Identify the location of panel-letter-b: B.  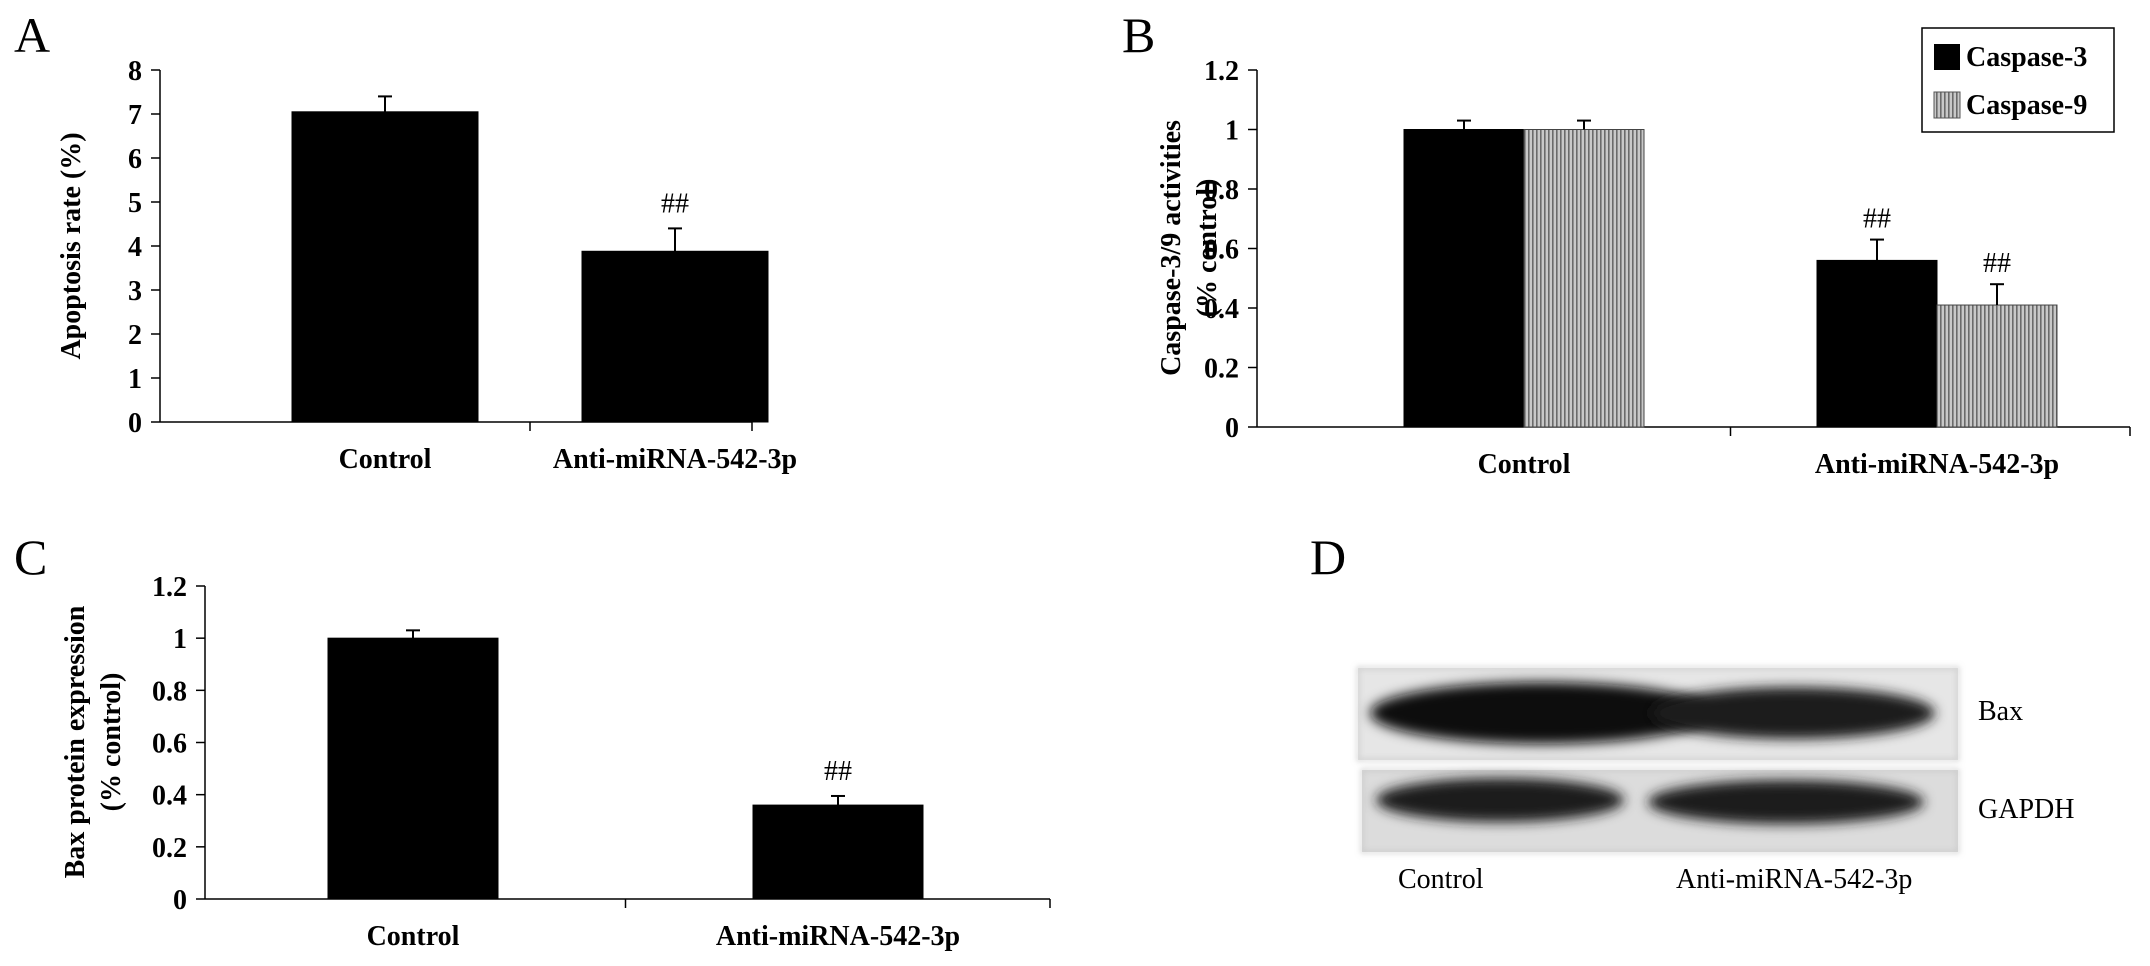
(1138, 35).